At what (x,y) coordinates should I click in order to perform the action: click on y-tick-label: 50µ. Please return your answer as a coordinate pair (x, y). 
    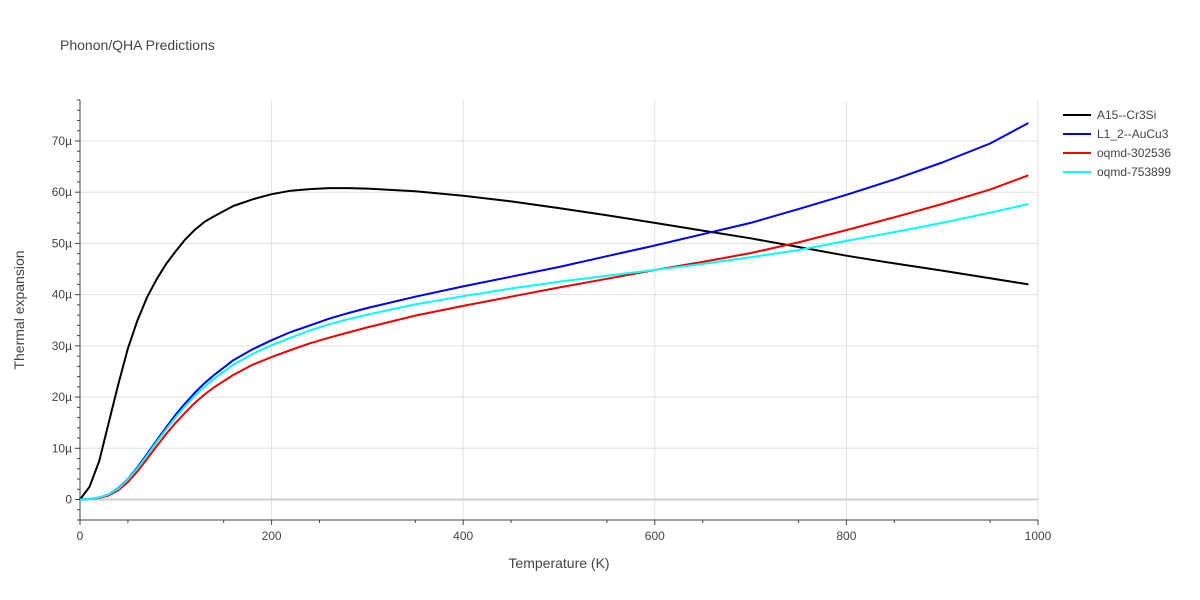
    Looking at the image, I should click on (62, 243).